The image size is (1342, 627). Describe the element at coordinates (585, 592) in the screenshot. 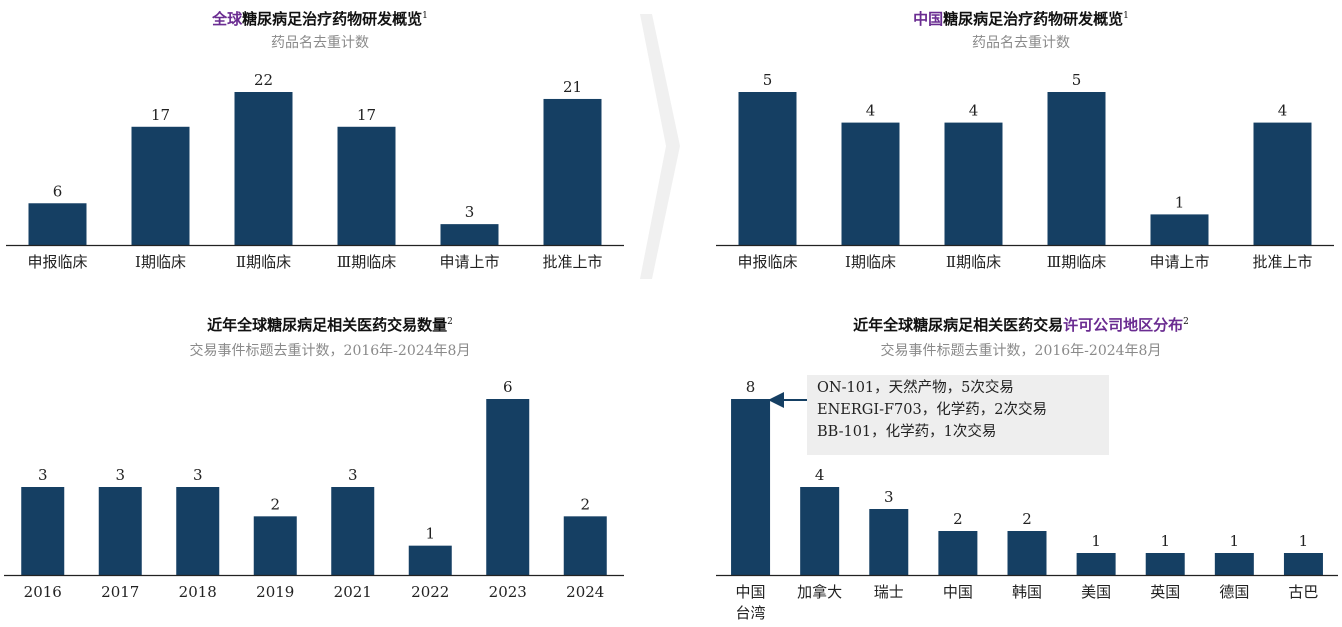

I see `category-label: 2024` at that location.